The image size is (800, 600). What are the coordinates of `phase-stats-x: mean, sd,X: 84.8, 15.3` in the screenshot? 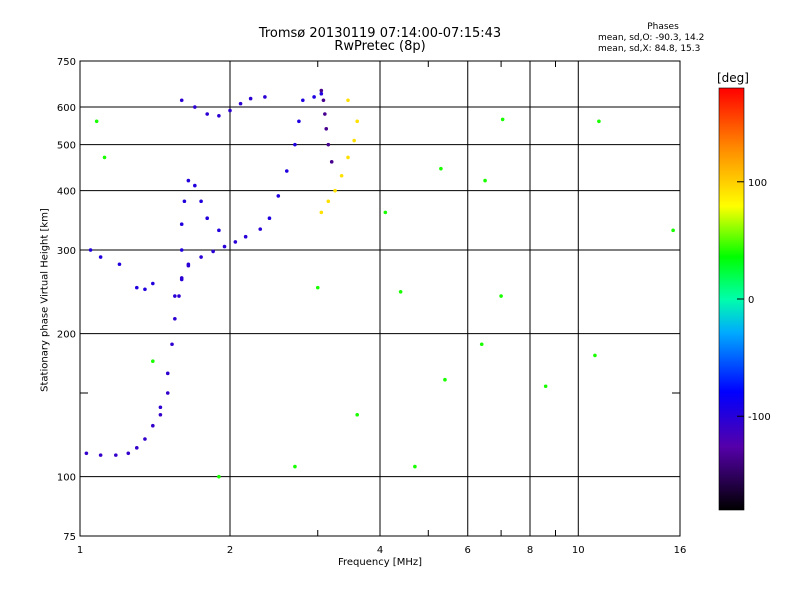 It's located at (649, 49).